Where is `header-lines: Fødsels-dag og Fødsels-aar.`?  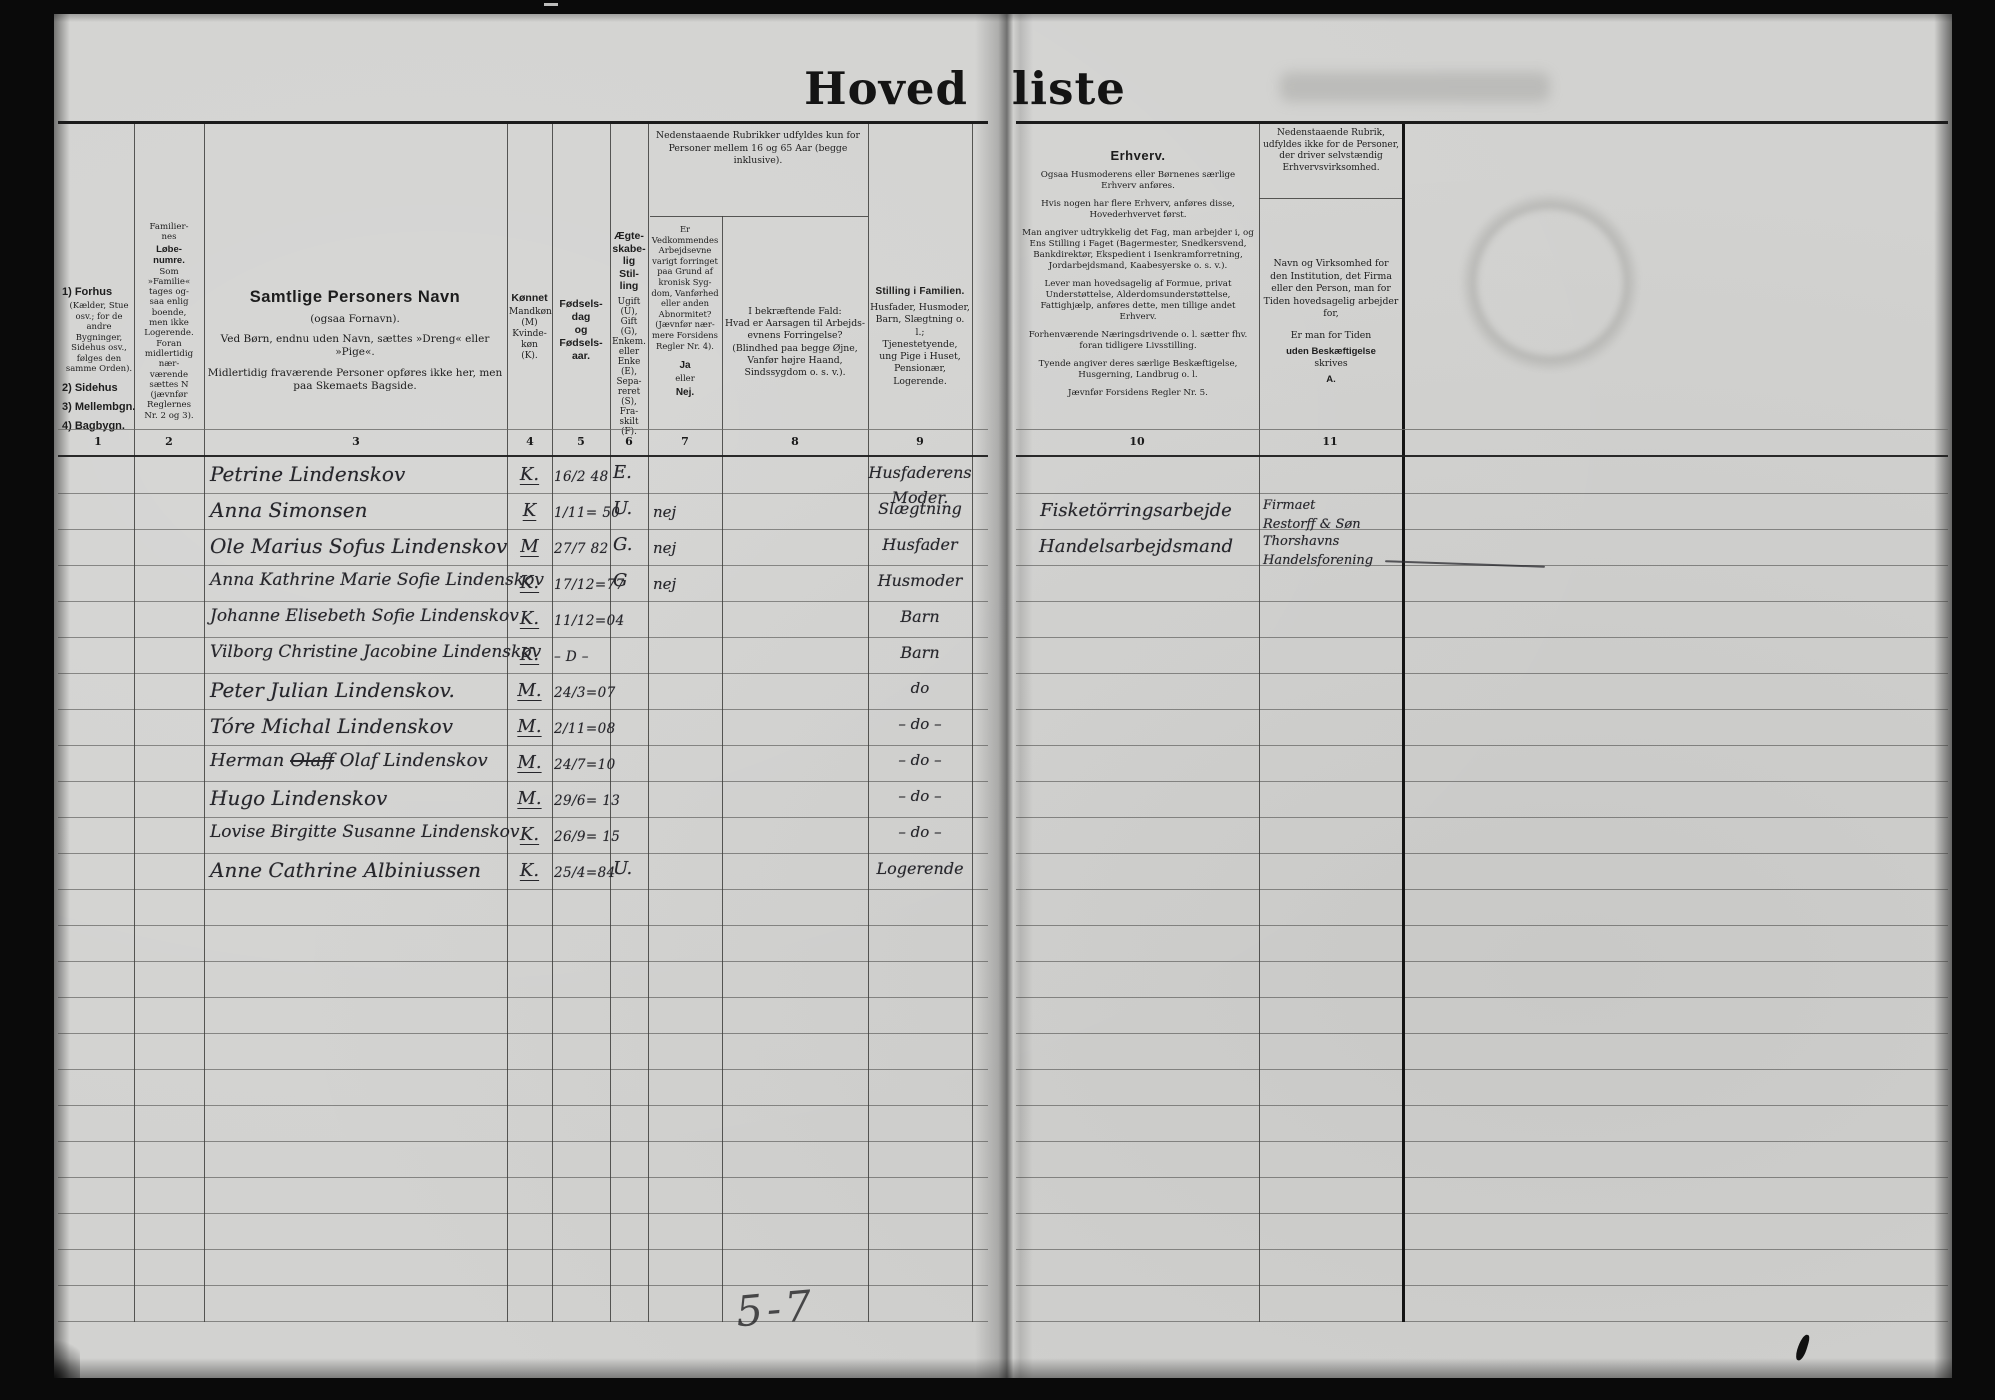
header-lines: Fødsels-dag og Fødsels-aar. is located at coordinates (581, 330).